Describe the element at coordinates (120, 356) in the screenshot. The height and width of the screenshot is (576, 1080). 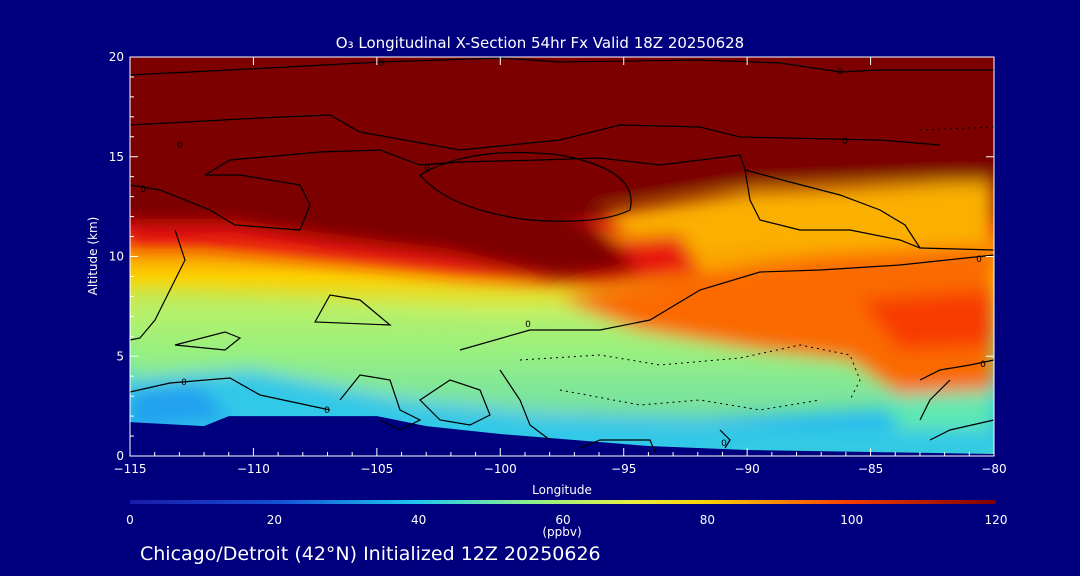
I see `y-tick-label: 5` at that location.